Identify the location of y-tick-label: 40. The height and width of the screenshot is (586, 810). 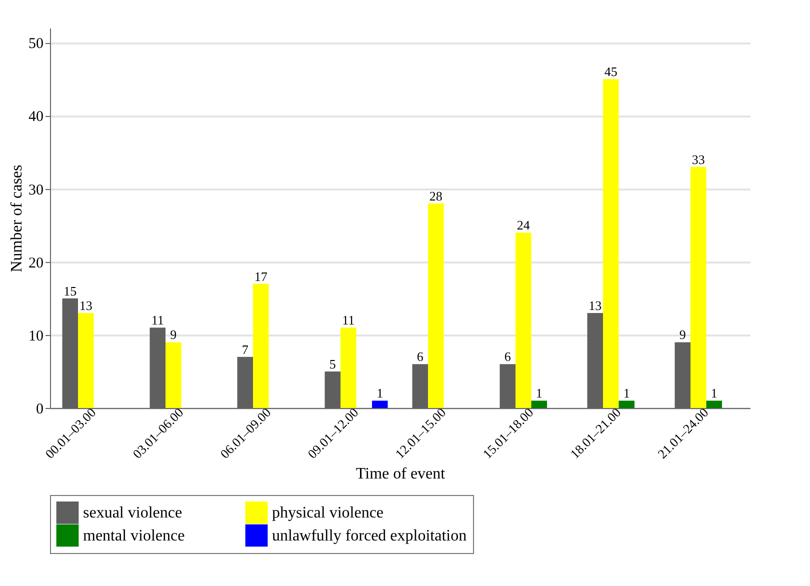
(36, 117).